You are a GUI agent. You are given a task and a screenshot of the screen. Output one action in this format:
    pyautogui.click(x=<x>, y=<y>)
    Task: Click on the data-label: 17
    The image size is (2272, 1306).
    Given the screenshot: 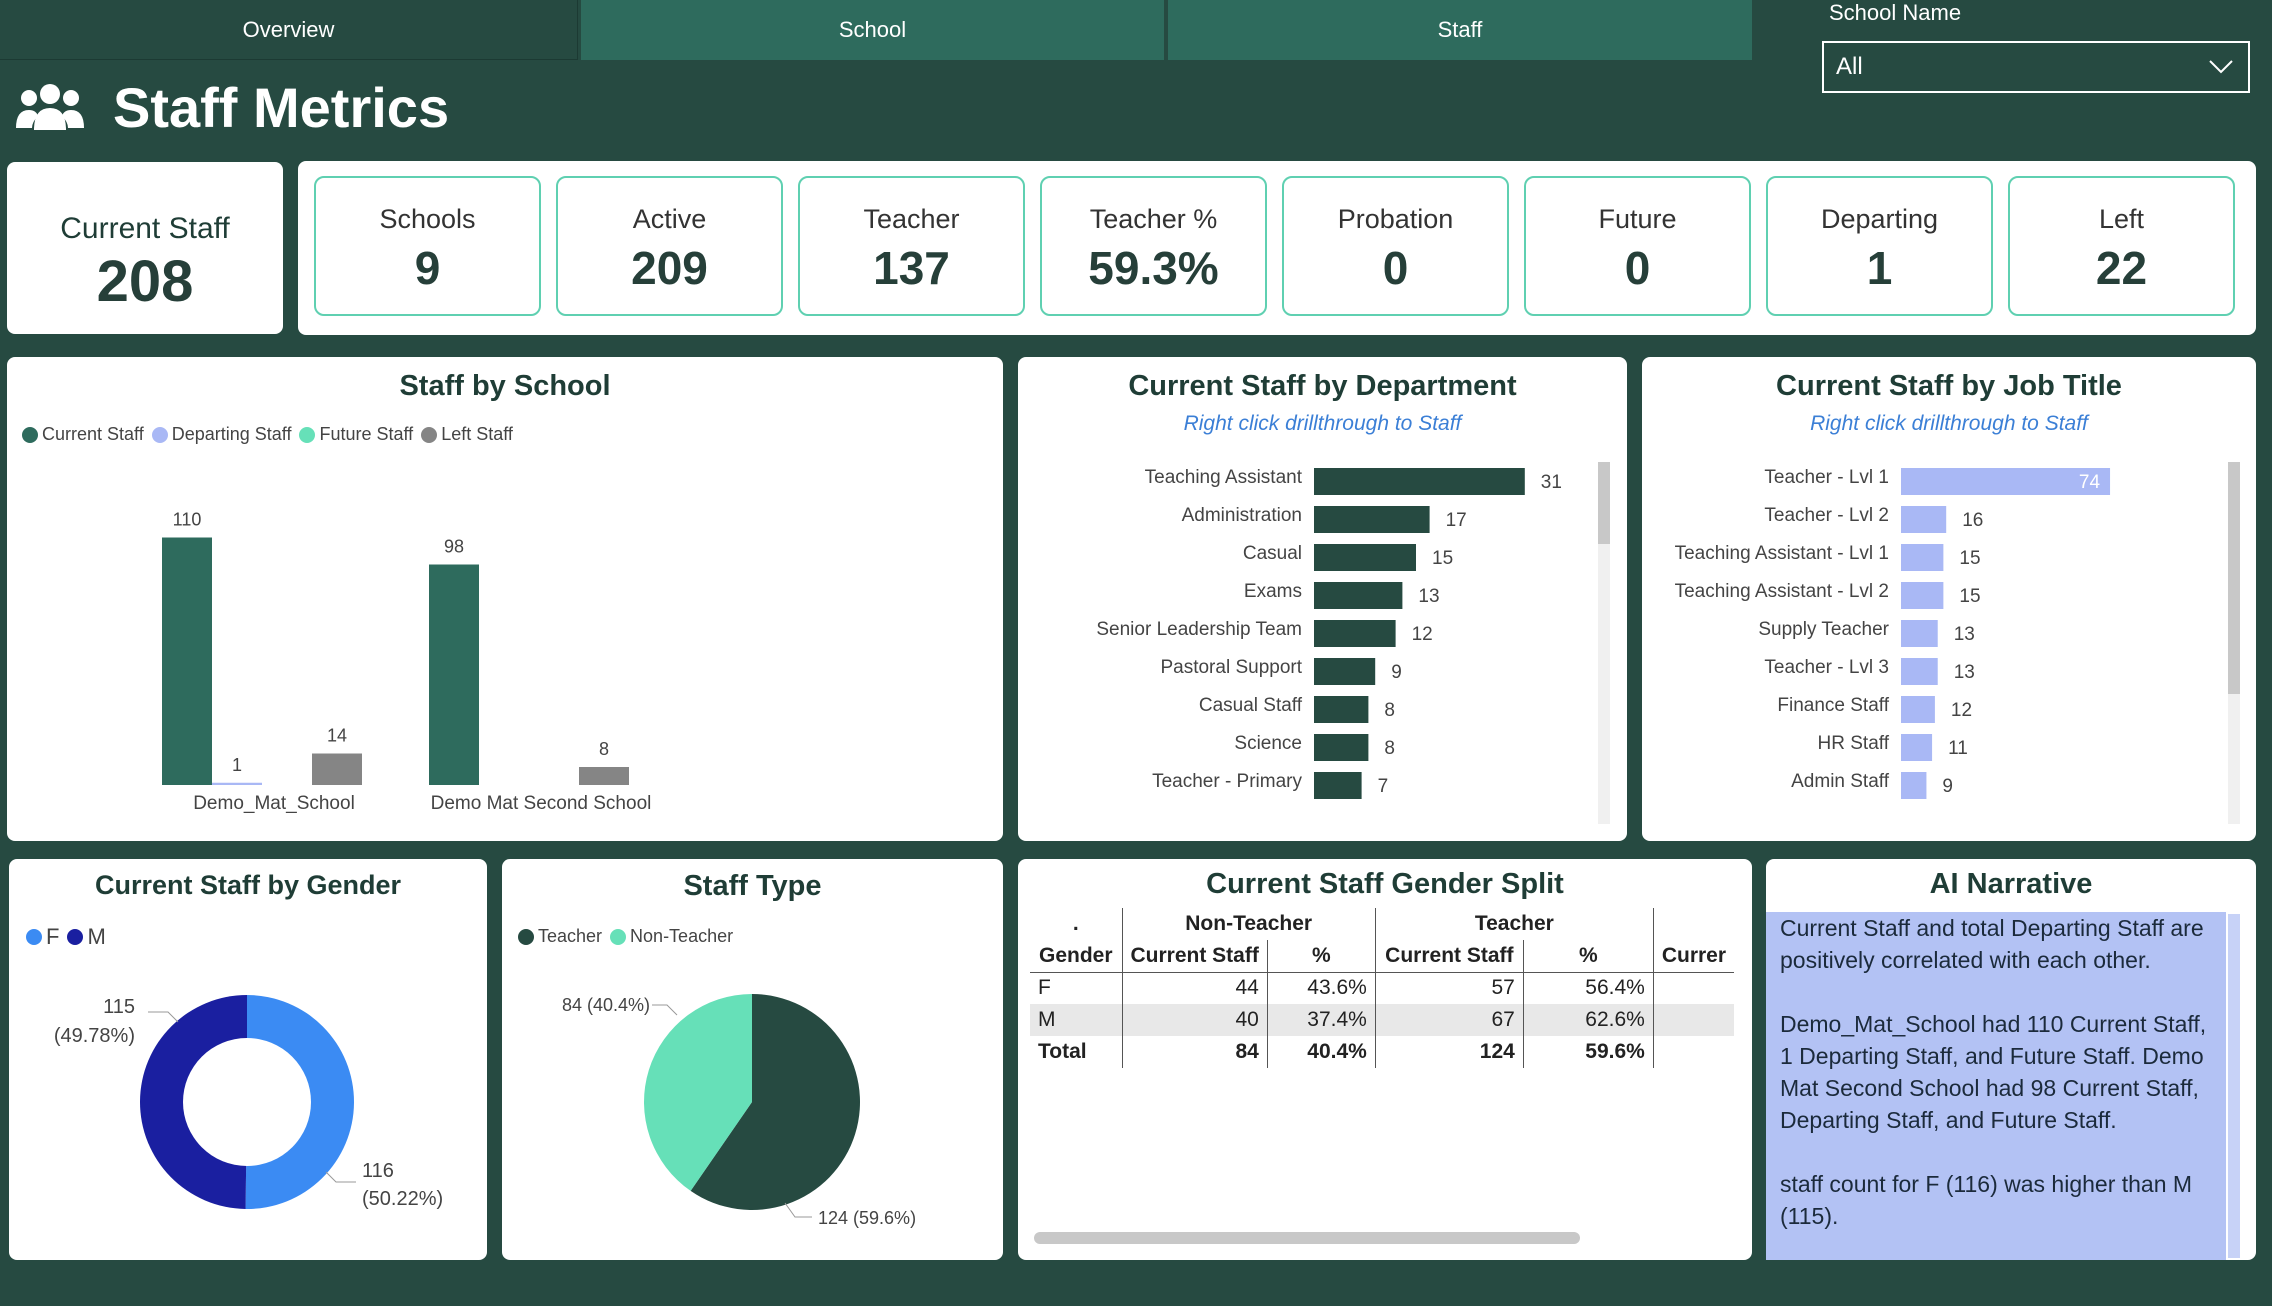 What is the action you would take?
    pyautogui.click(x=1456, y=520)
    